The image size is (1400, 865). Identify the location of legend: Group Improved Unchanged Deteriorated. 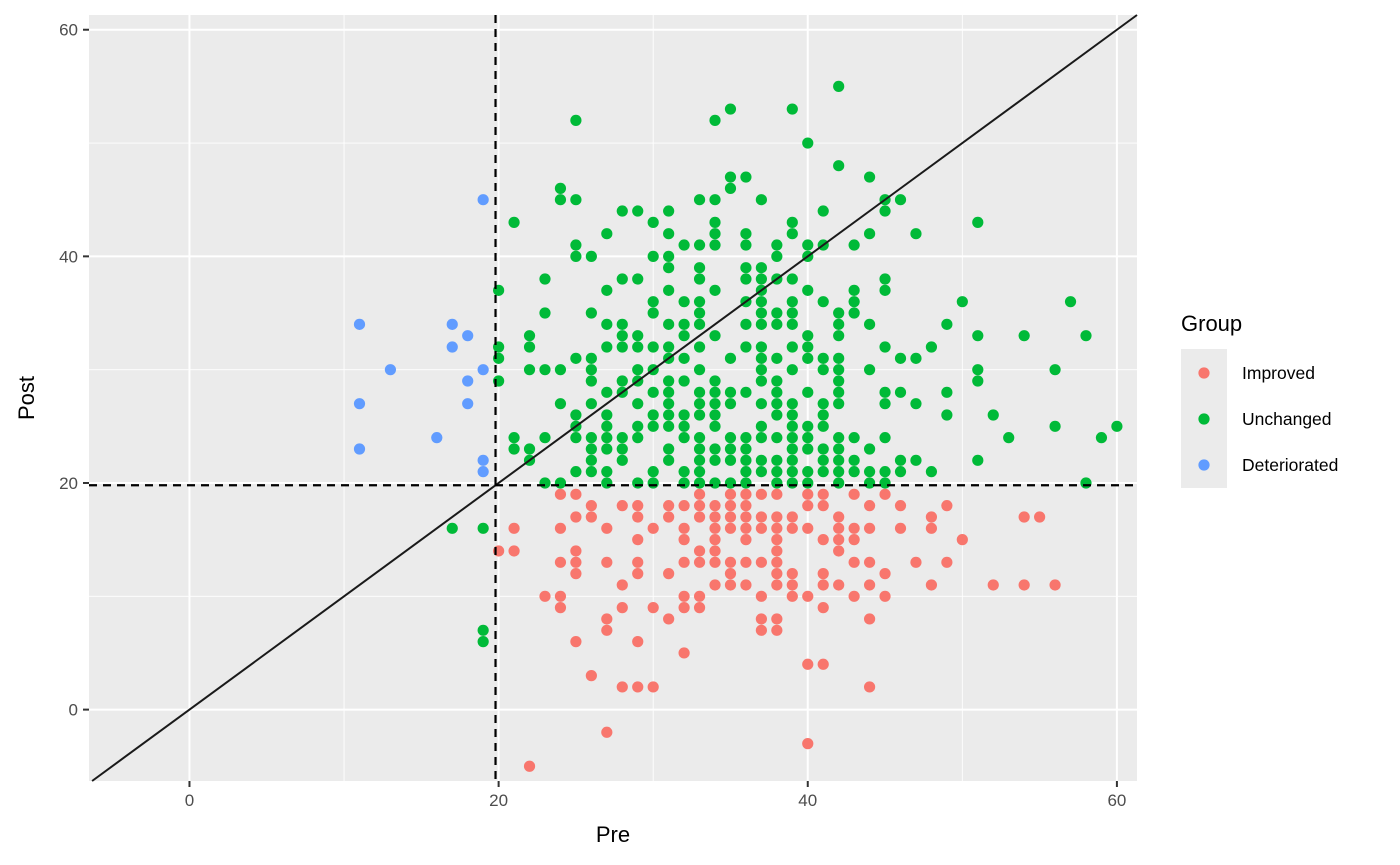
(1259, 399).